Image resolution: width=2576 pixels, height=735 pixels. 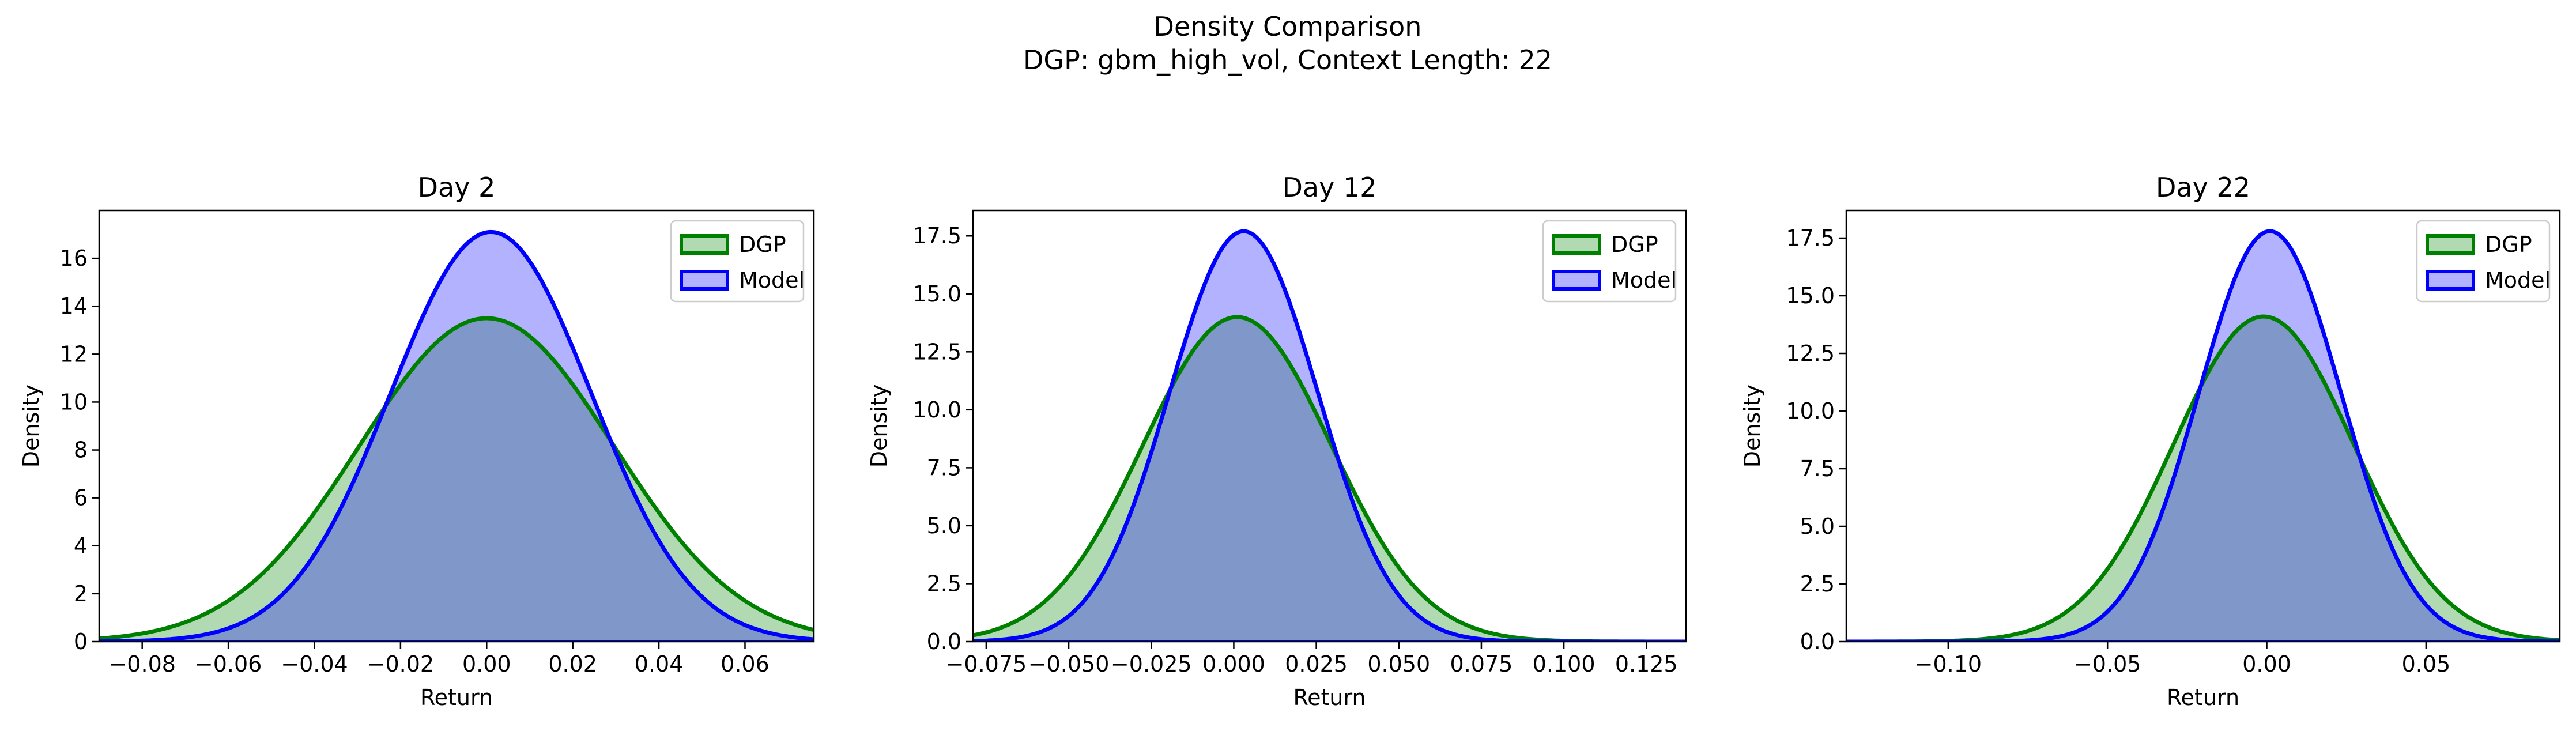 I want to click on y-tick-label: 14, so click(x=74, y=306).